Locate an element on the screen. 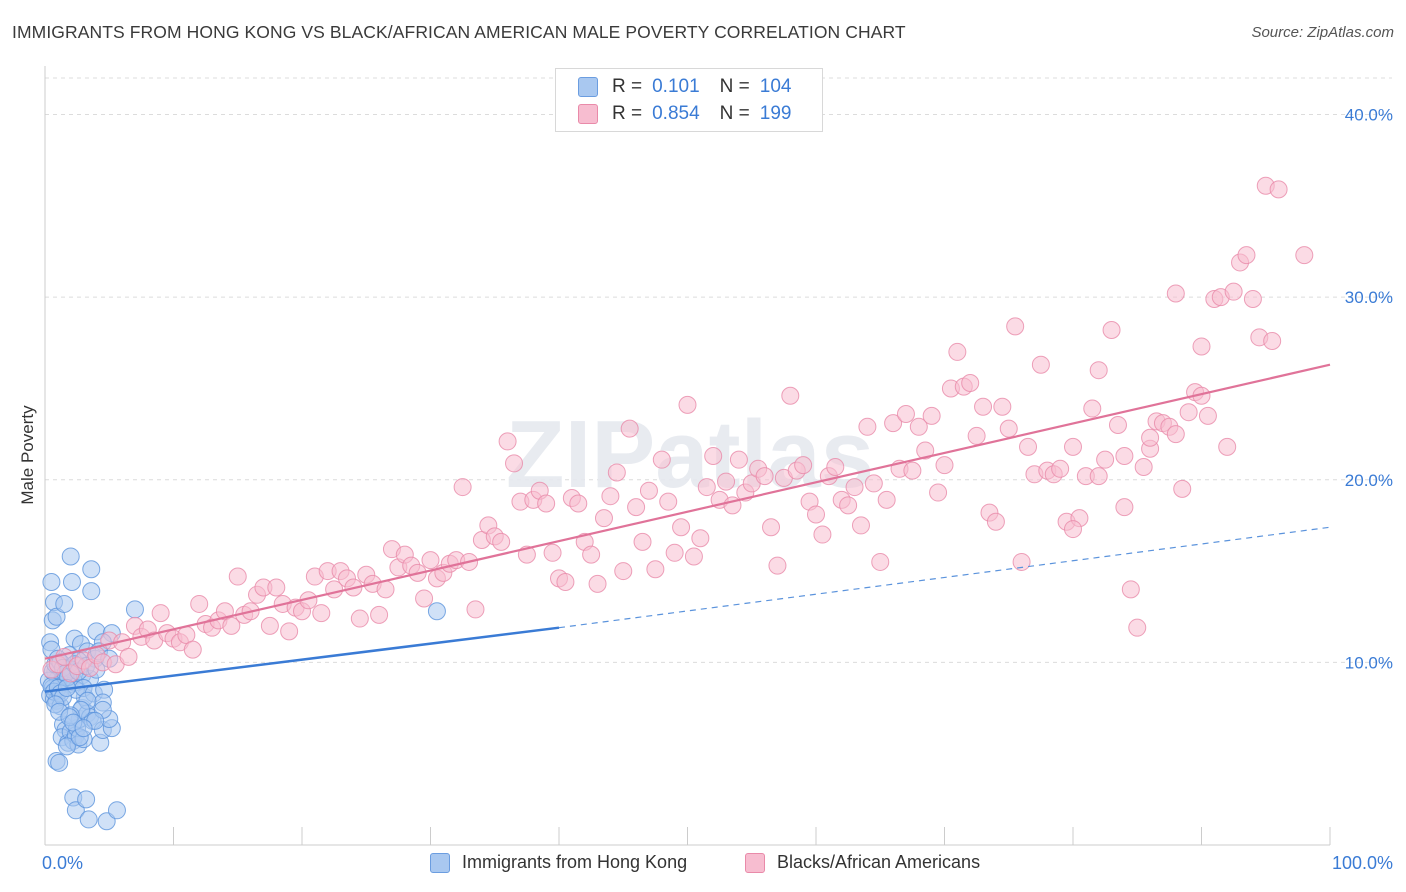 The image size is (1406, 892). r-label: R = is located at coordinates (627, 113).